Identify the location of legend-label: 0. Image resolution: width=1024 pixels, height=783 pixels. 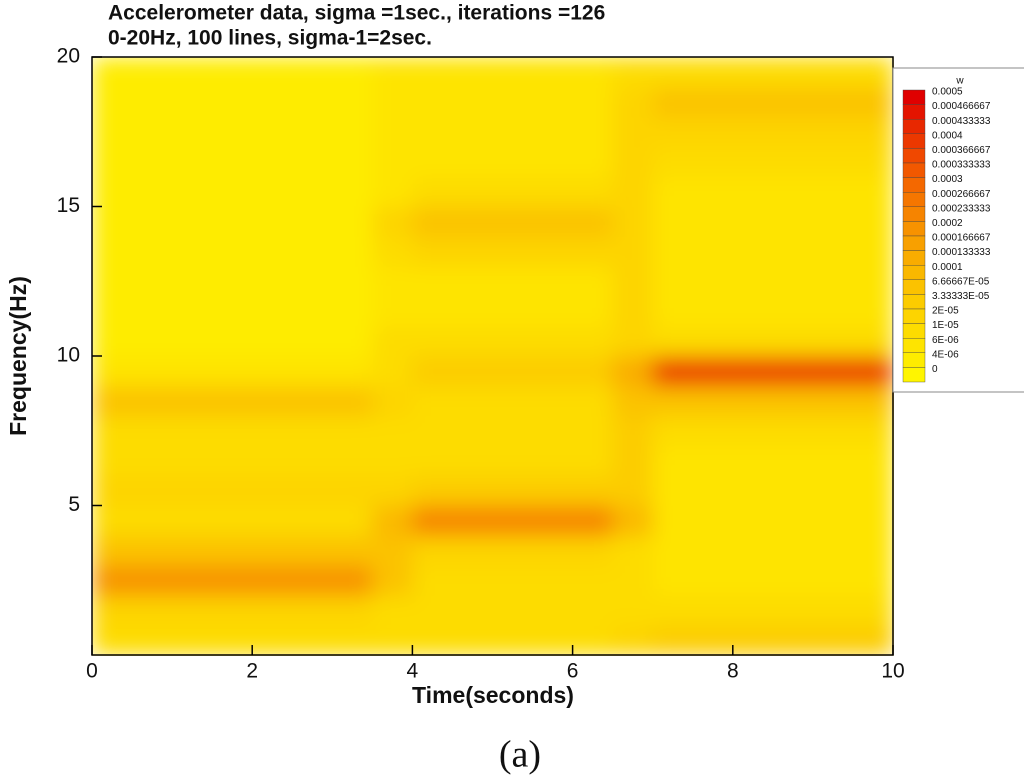
(935, 369).